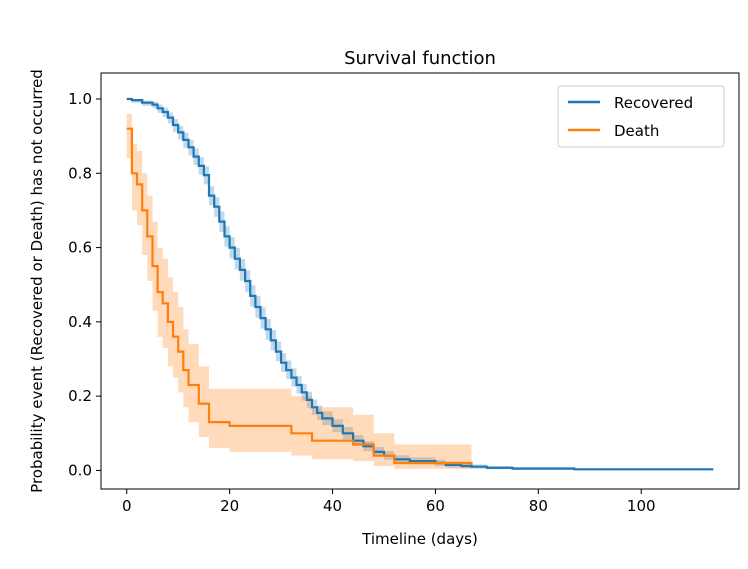 The image size is (748, 569). What do you see at coordinates (80, 248) in the screenshot?
I see `y-tick-label: 0.6` at bounding box center [80, 248].